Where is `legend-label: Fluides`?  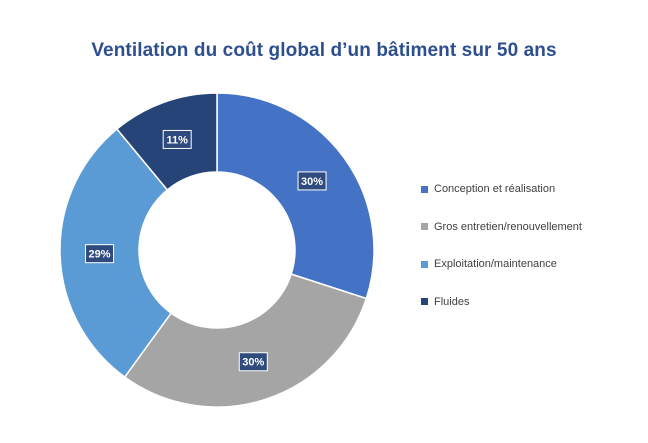 legend-label: Fluides is located at coordinates (452, 301).